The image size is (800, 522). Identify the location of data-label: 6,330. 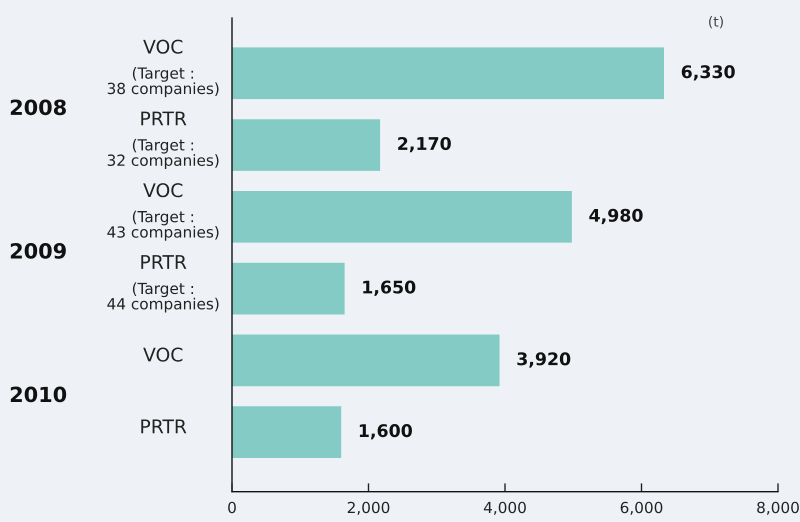
(708, 73).